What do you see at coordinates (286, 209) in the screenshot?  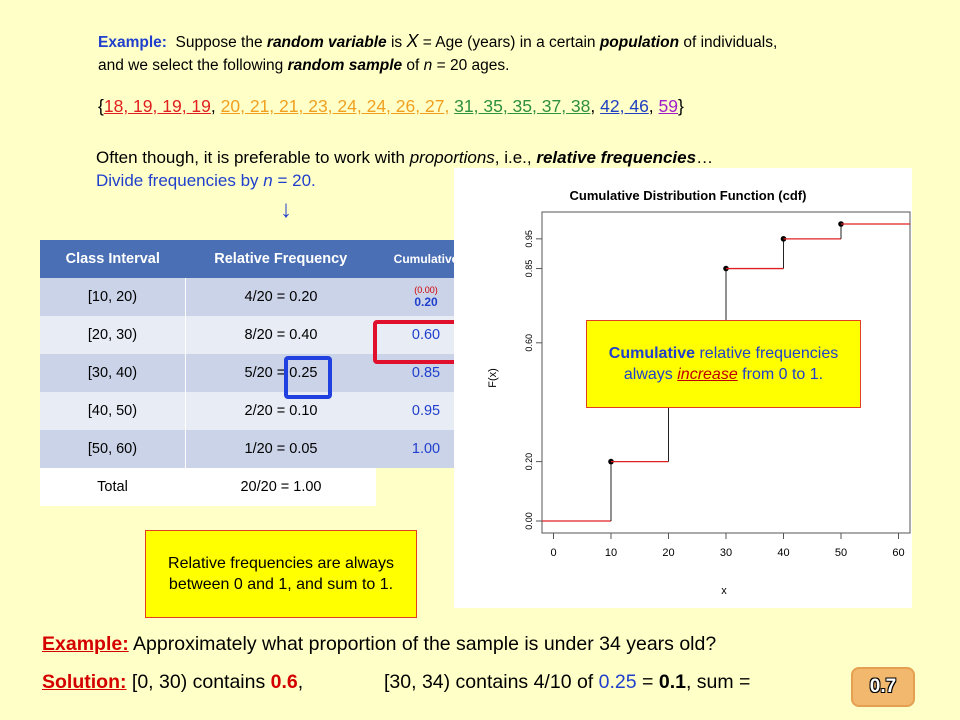 I see `down-arrow-icon: ↓` at bounding box center [286, 209].